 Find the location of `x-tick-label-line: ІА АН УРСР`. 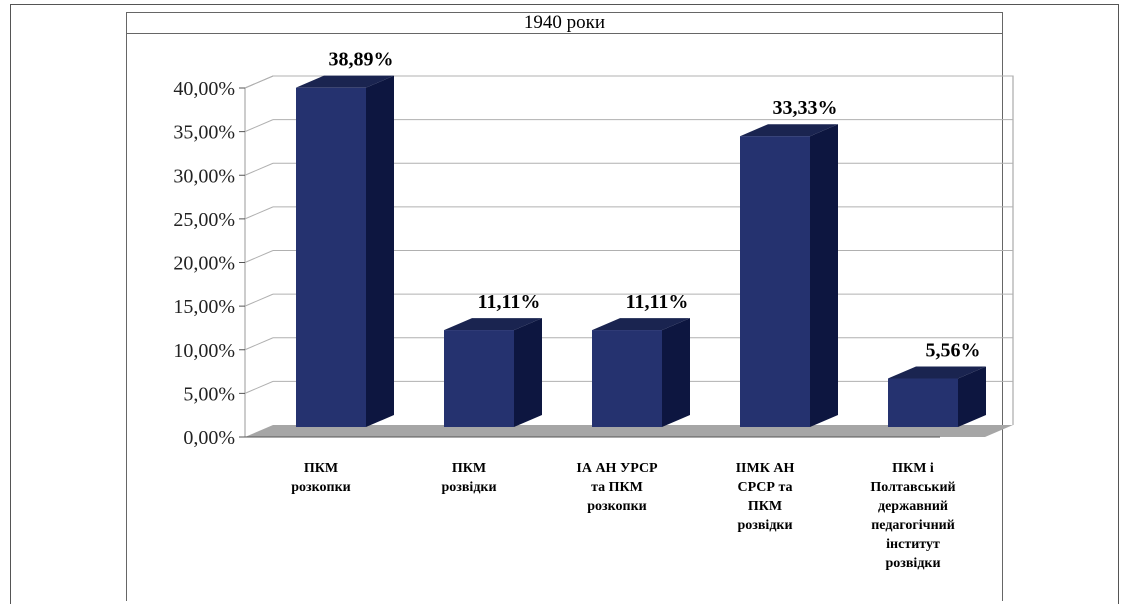

x-tick-label-line: ІА АН УРСР is located at coordinates (617, 468).